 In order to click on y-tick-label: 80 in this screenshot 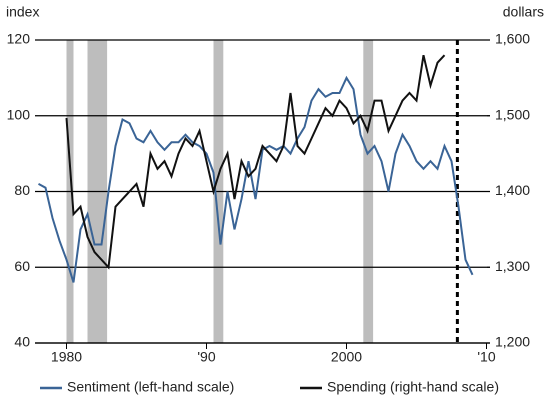, I will do `click(22, 190)`.